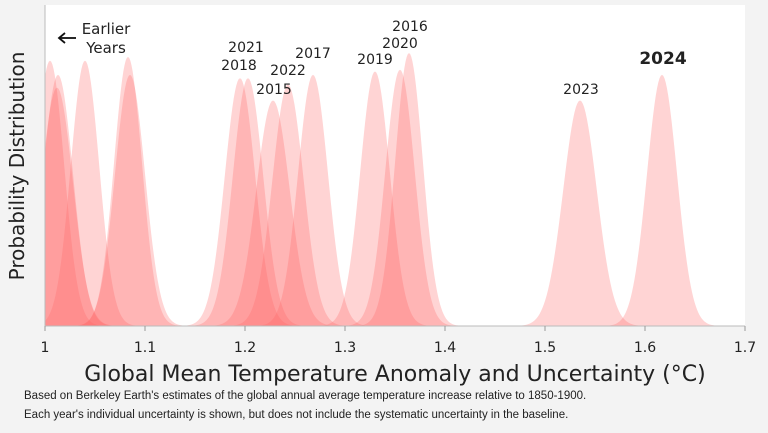  Describe the element at coordinates (45, 348) in the screenshot. I see `x-tick-label: 1` at that location.